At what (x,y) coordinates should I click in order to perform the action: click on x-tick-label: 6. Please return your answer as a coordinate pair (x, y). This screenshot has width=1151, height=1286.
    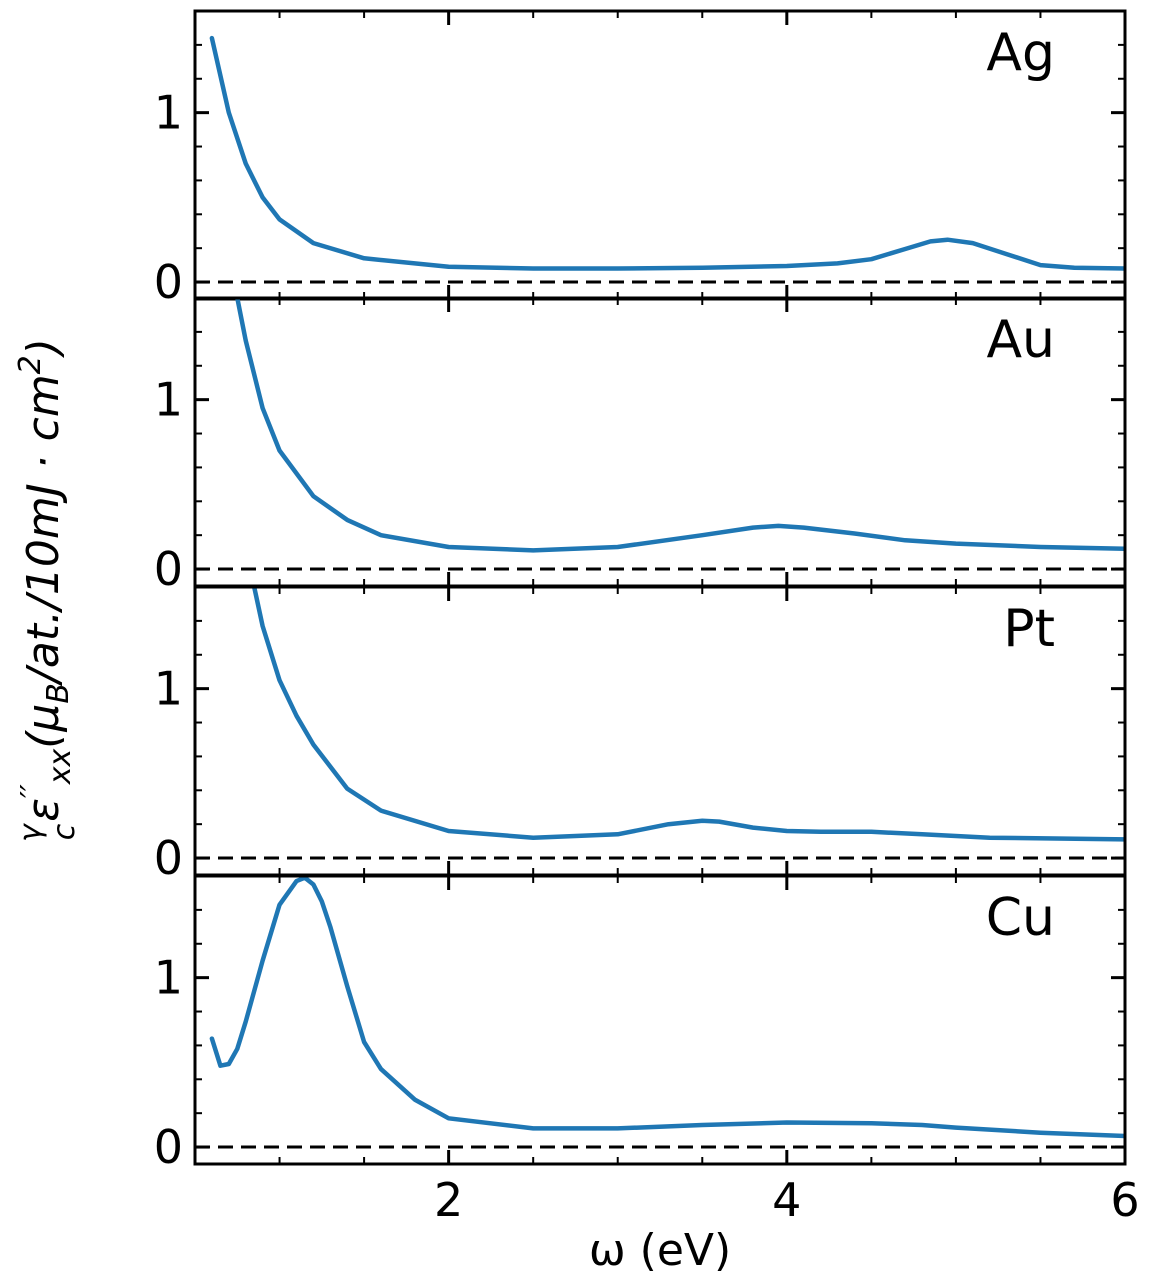
    Looking at the image, I should click on (1124, 1200).